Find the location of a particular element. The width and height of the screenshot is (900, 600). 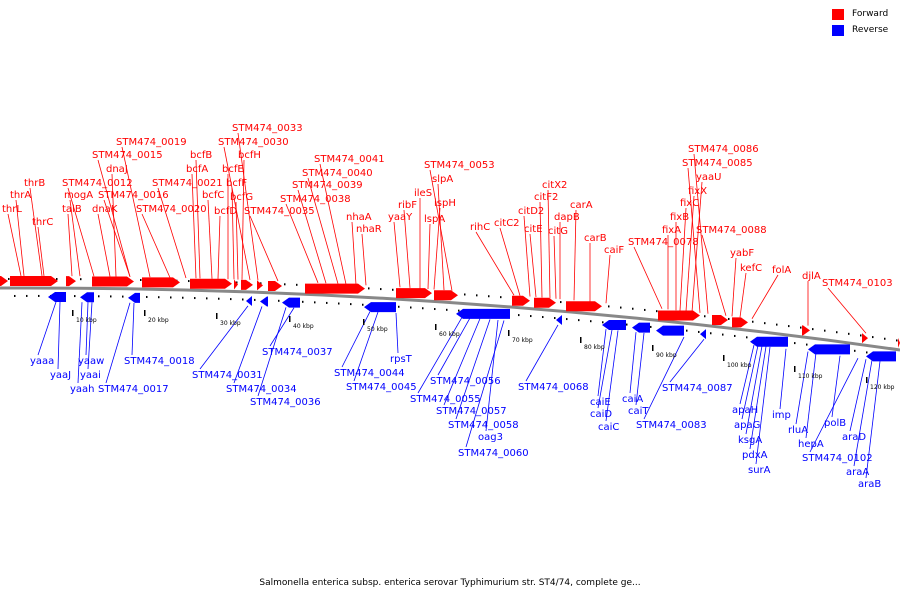

scale-label: 10 kbp is located at coordinates (86, 320).